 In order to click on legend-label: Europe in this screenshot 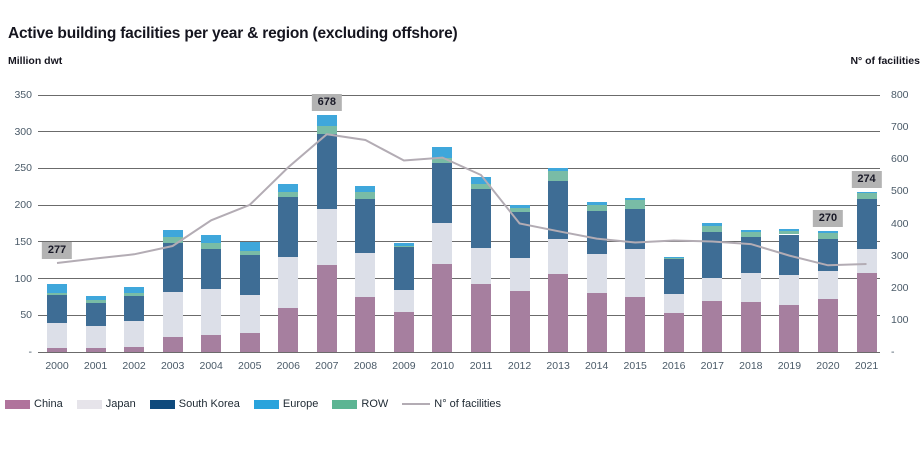, I will do `click(300, 404)`.